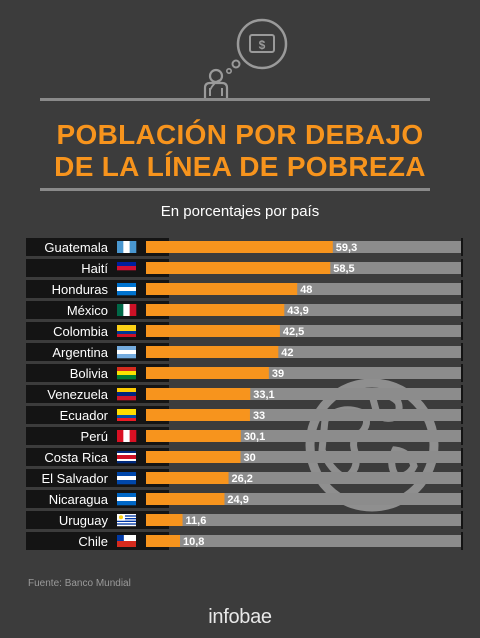 This screenshot has height=638, width=480. I want to click on bar-row: Costa Rica 30, so click(244, 457).